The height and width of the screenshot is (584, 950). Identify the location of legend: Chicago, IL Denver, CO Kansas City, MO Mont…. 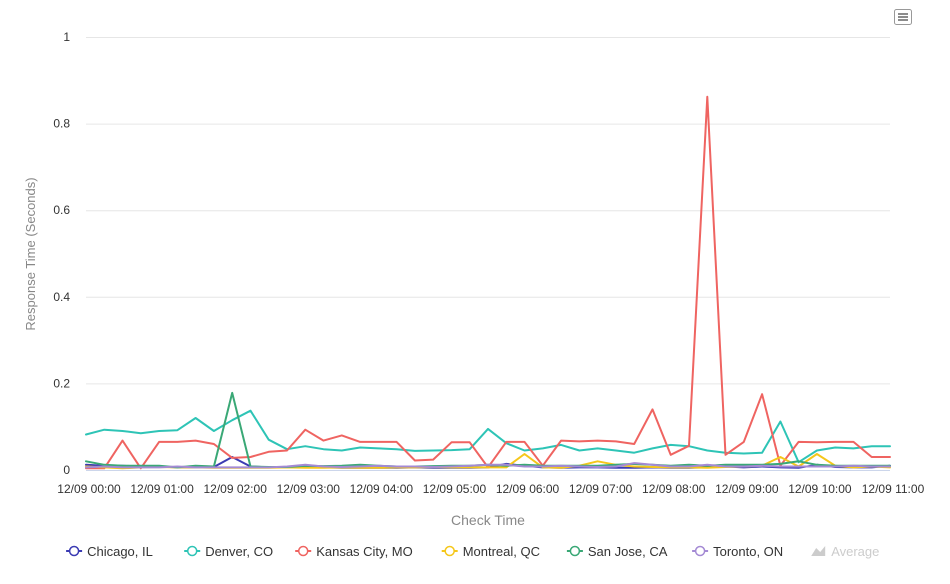
(472, 551).